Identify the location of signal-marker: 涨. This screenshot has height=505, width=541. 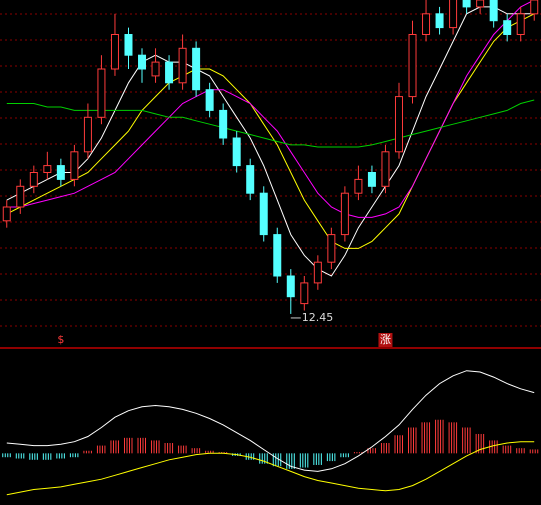
(385, 339).